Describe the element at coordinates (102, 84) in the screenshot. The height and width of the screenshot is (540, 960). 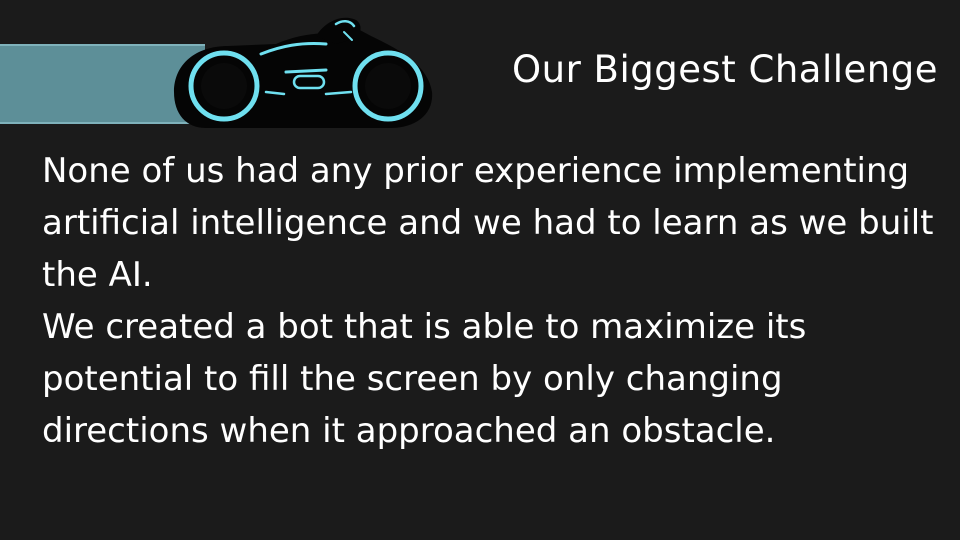
I see `light-trail` at that location.